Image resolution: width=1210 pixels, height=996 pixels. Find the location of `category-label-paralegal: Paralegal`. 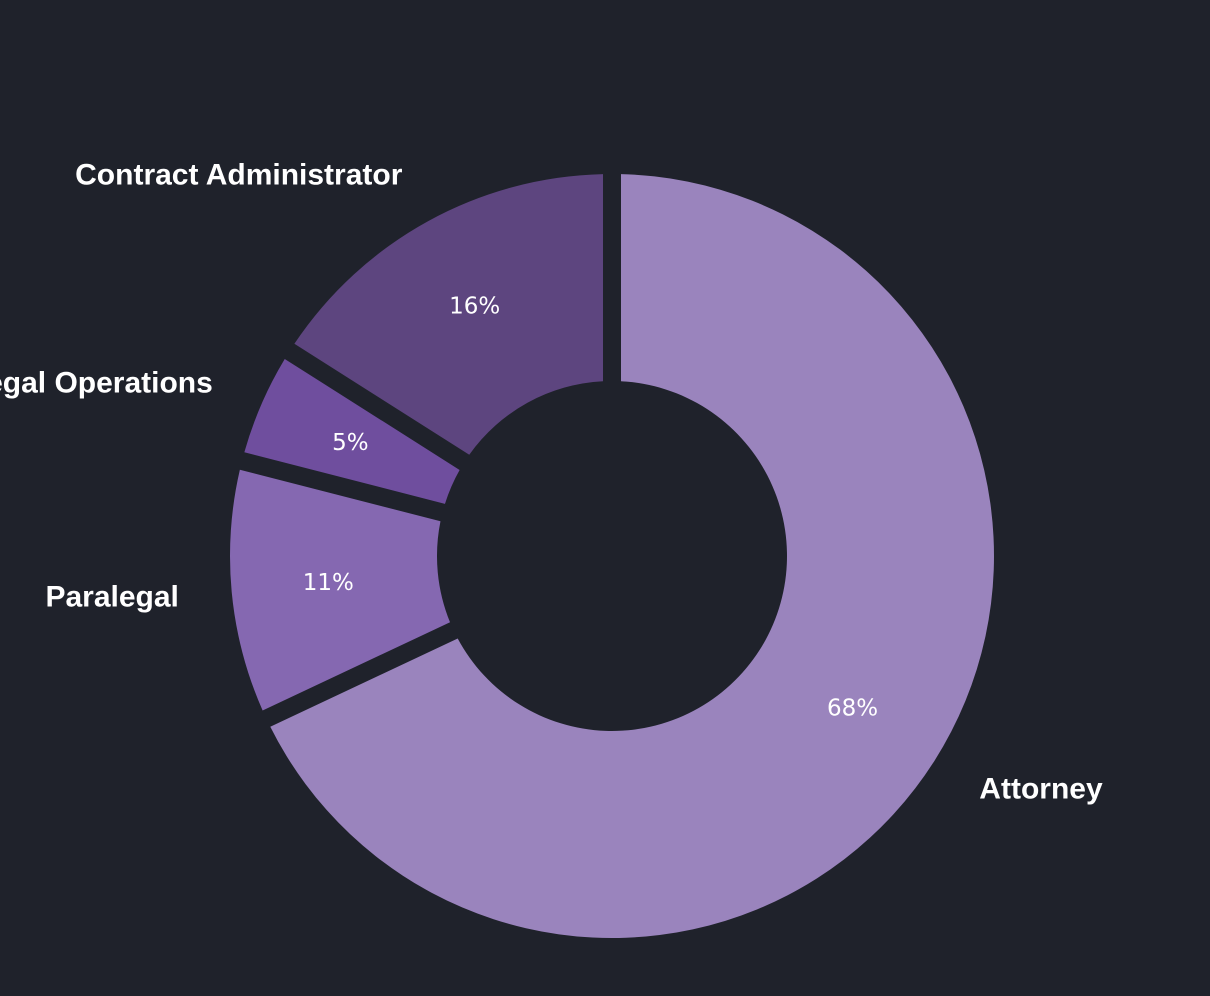

category-label-paralegal: Paralegal is located at coordinates (111, 596).